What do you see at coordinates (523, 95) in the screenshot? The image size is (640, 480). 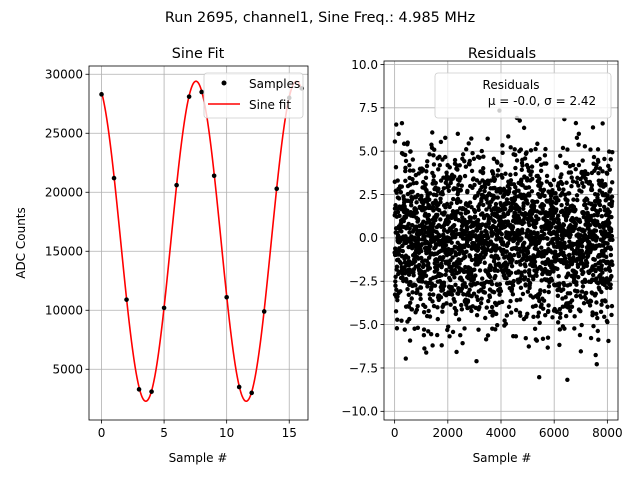 I see `residuals-legend: Residuals μ = -0.0, σ = 2.42` at bounding box center [523, 95].